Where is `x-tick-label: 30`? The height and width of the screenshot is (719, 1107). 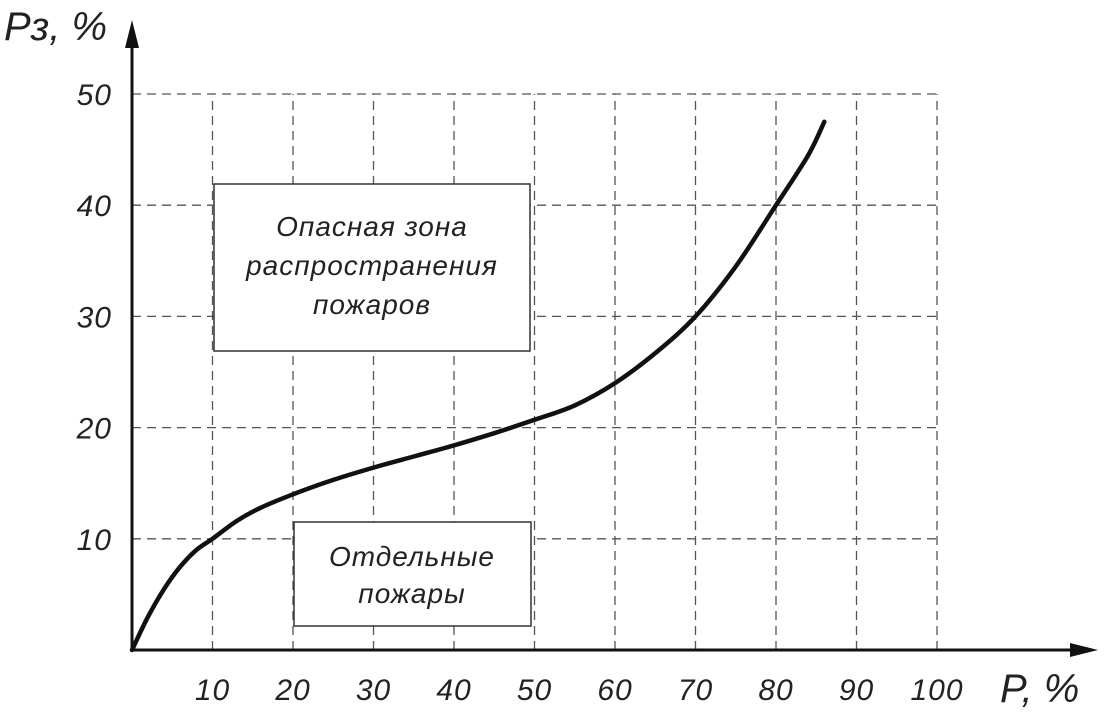 x-tick-label: 30 is located at coordinates (373, 690).